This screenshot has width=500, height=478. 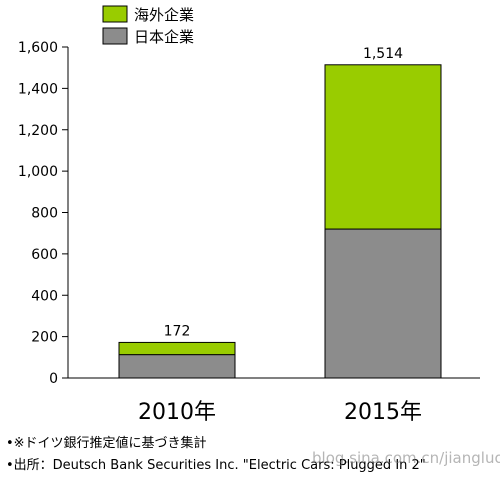 What do you see at coordinates (177, 331) in the screenshot?
I see `bar-total-label: 172` at bounding box center [177, 331].